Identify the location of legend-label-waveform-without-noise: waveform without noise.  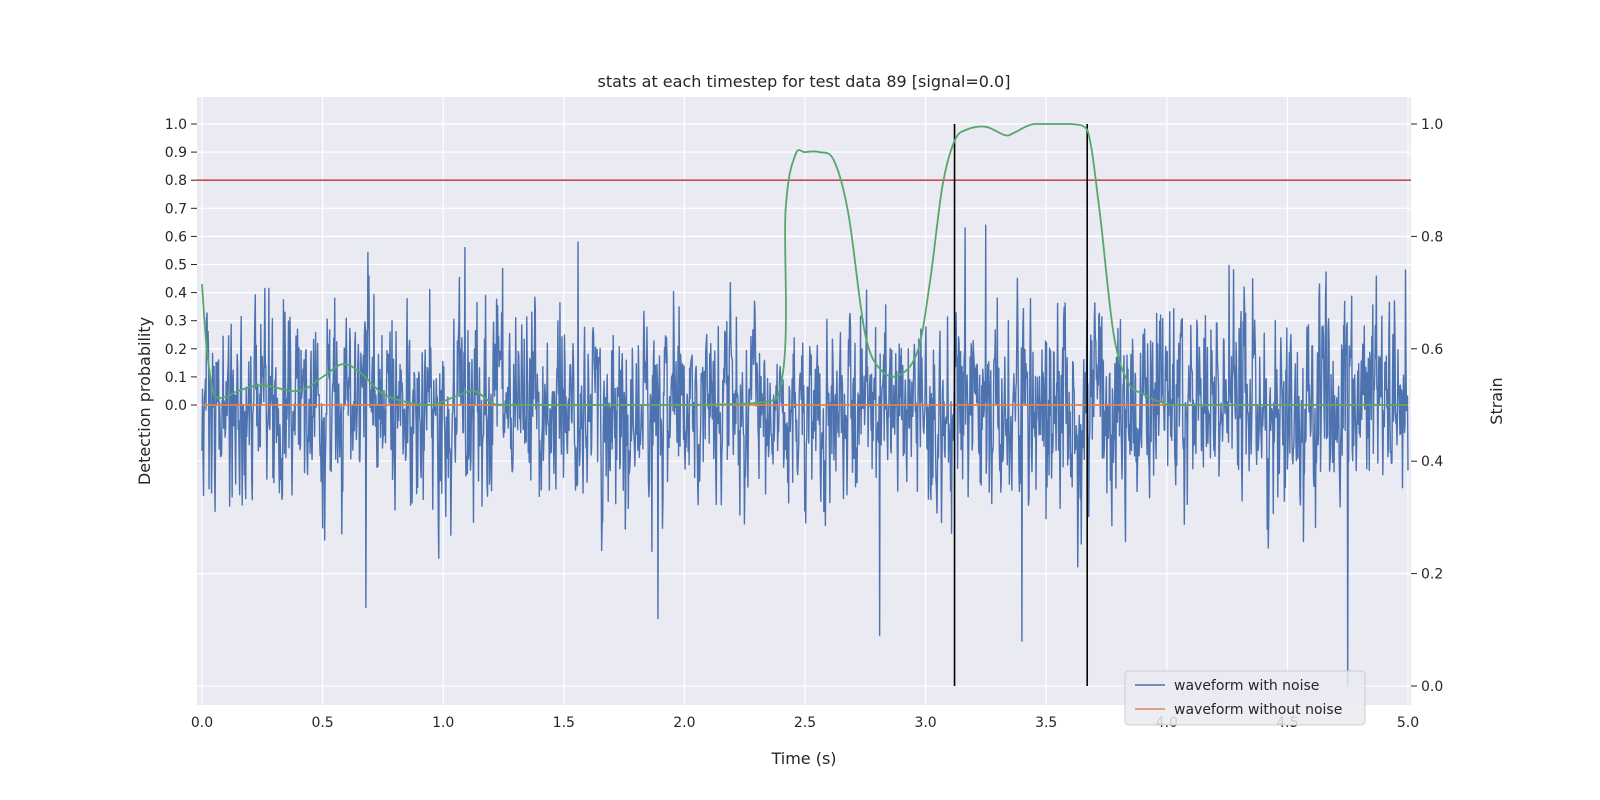
(1258, 710).